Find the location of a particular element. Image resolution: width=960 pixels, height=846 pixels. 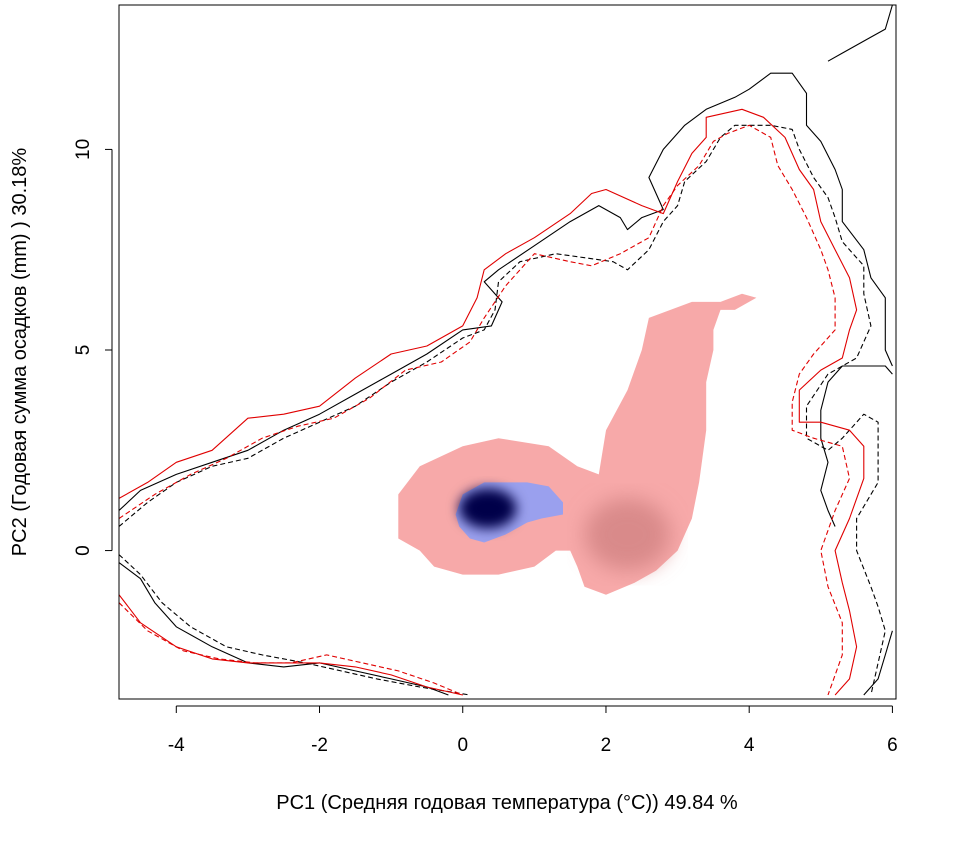

x-tick-label: 0 is located at coordinates (462, 745).